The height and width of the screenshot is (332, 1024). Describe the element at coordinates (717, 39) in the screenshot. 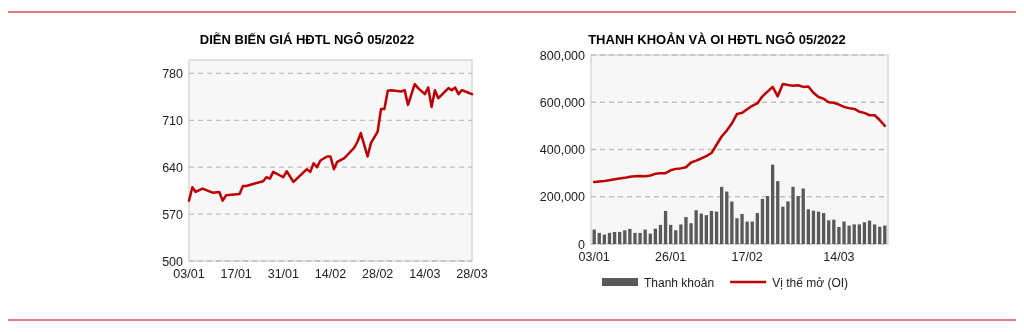

I see `chart-title: THANH KHOẢN VÀ OI HĐTL NGÔ 05/2022` at that location.